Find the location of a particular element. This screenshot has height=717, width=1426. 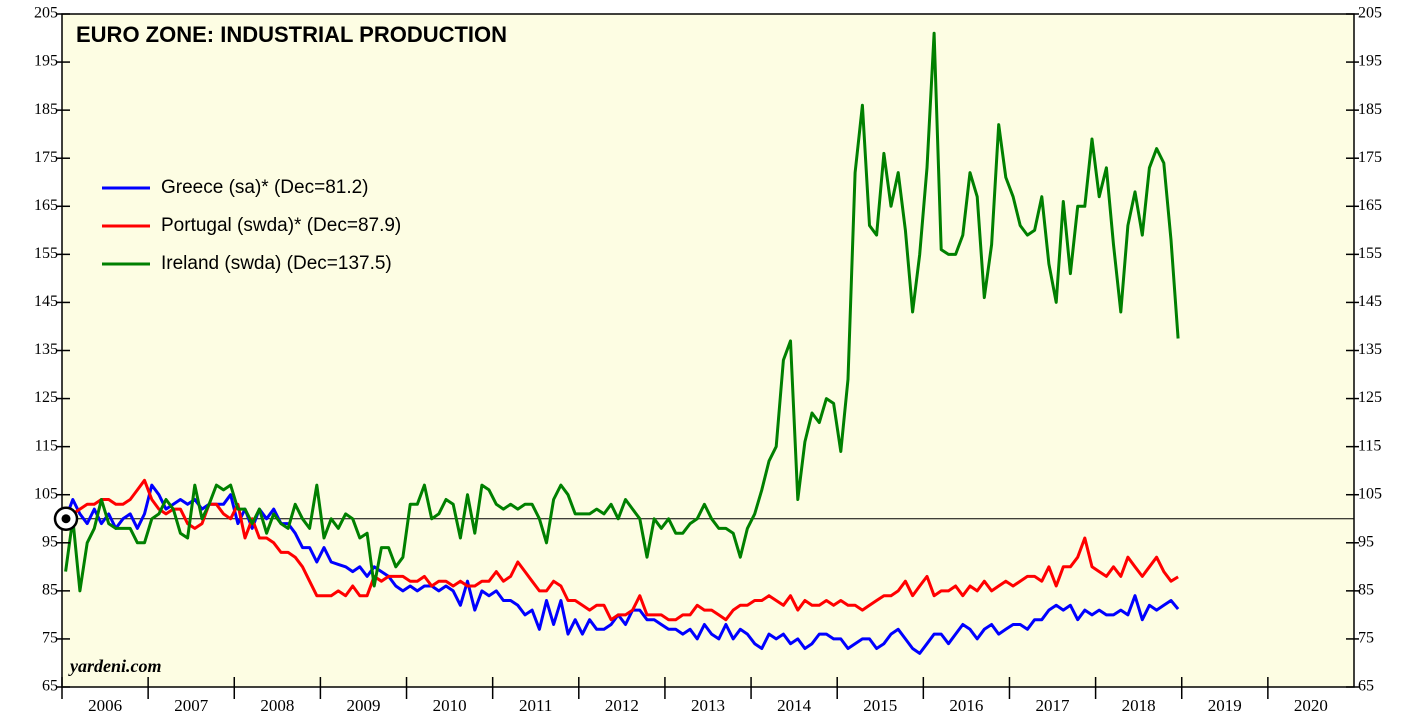

y-tick-label: 135 is located at coordinates (46, 349).